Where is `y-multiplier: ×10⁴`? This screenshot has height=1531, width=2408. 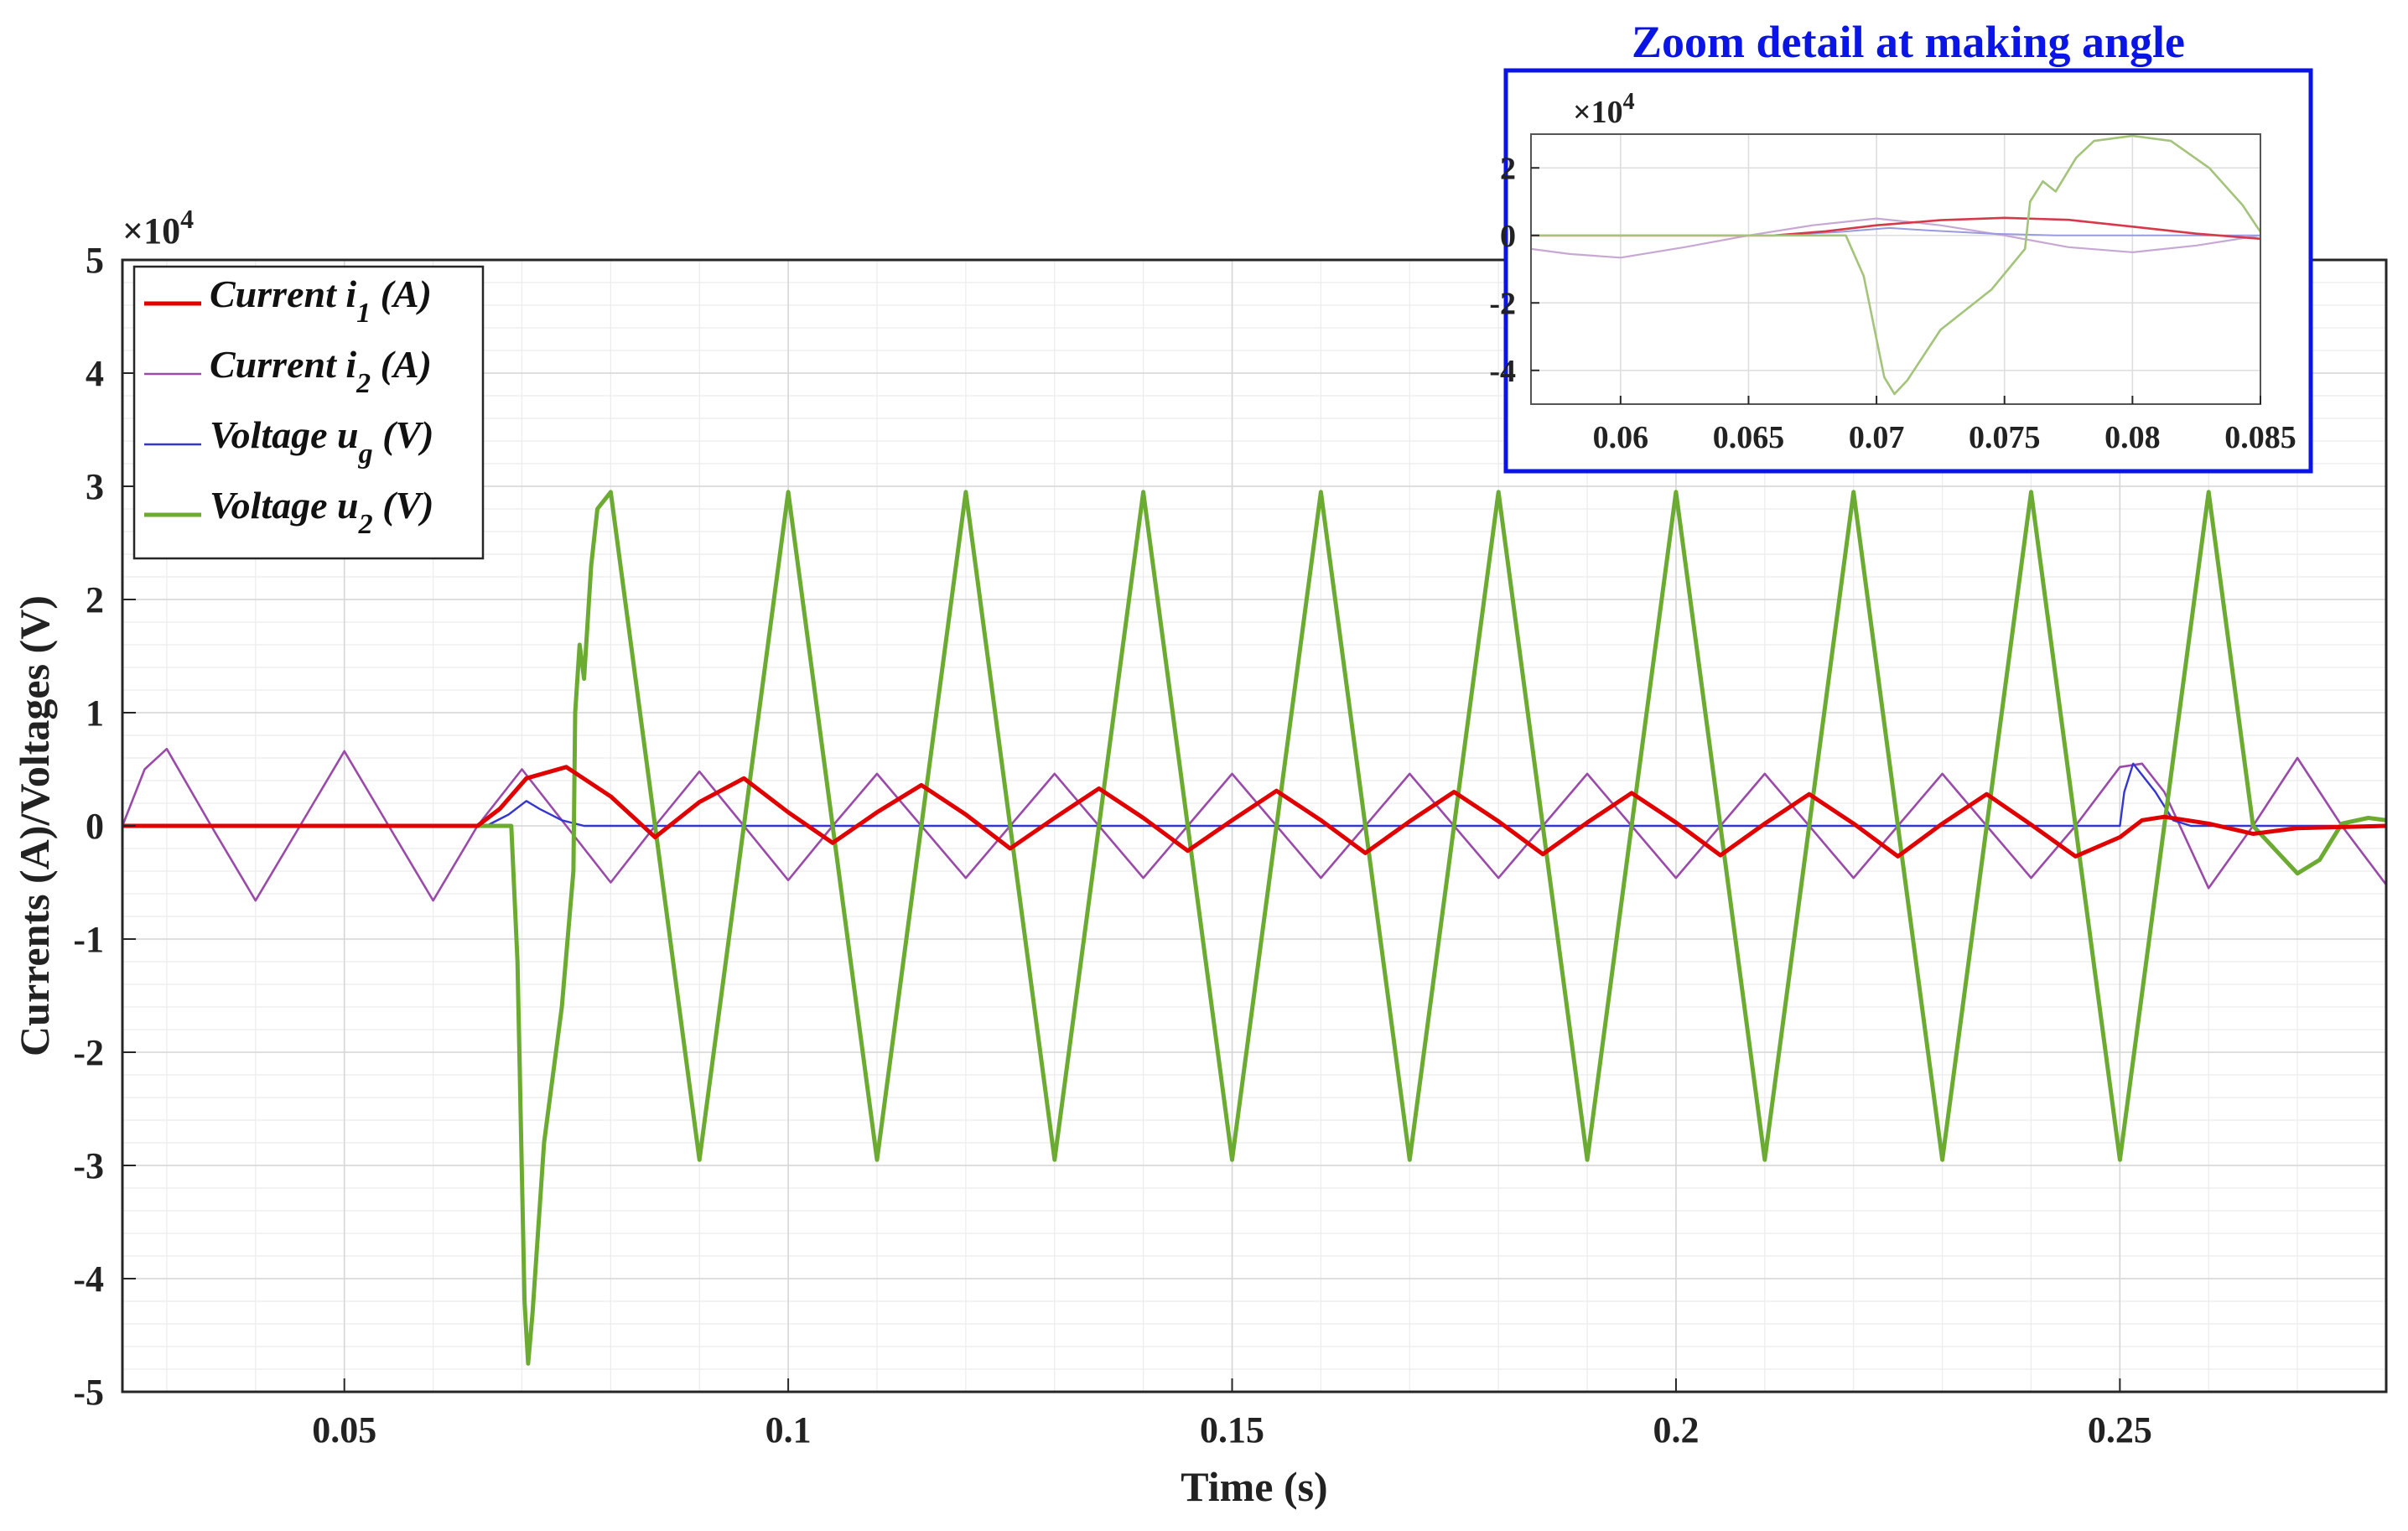 y-multiplier: ×10⁴ is located at coordinates (158, 228).